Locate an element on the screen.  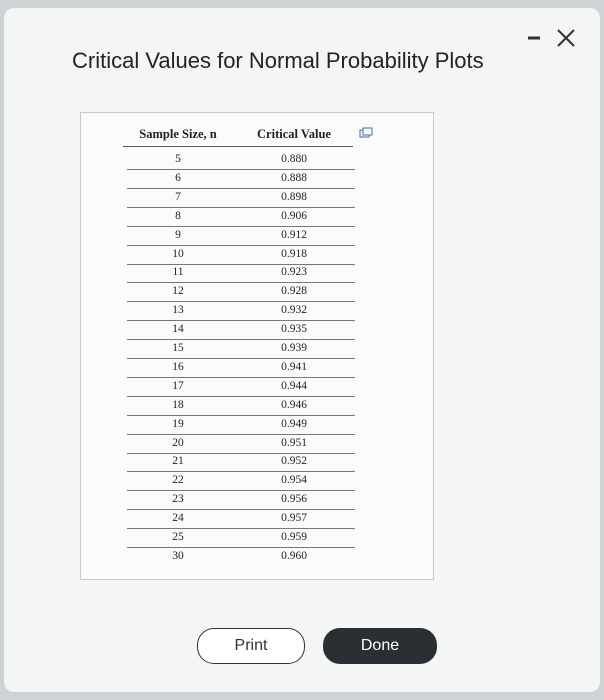
critical-value: 0.923 is located at coordinates (294, 272).